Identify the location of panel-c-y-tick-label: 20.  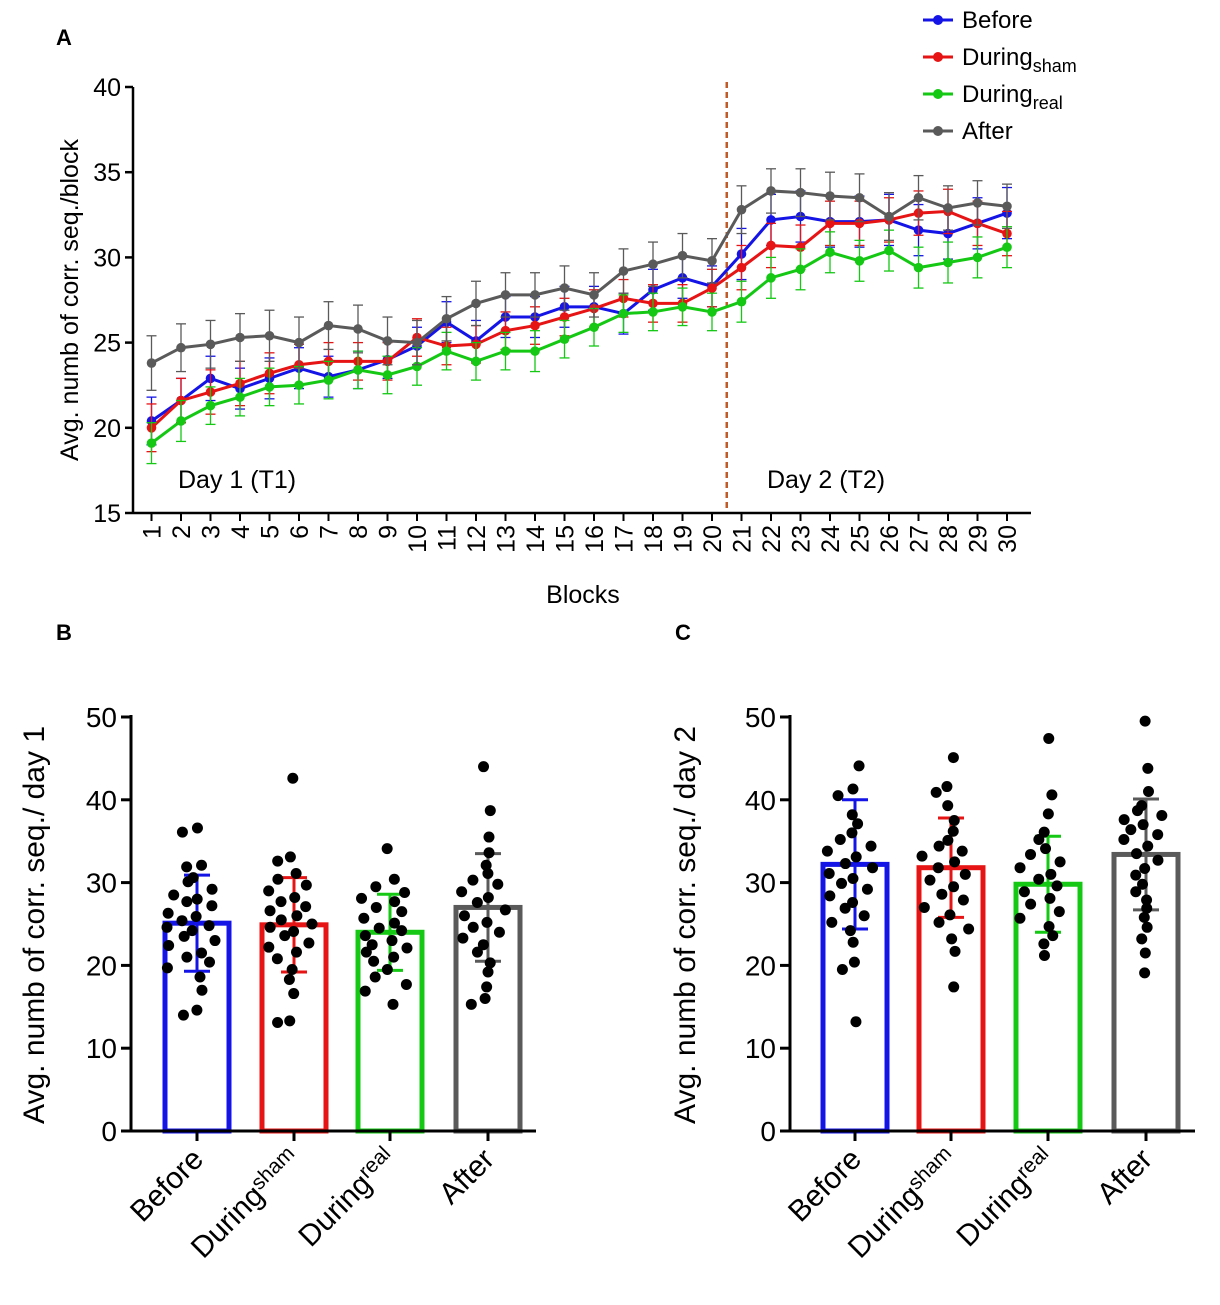
(760, 965).